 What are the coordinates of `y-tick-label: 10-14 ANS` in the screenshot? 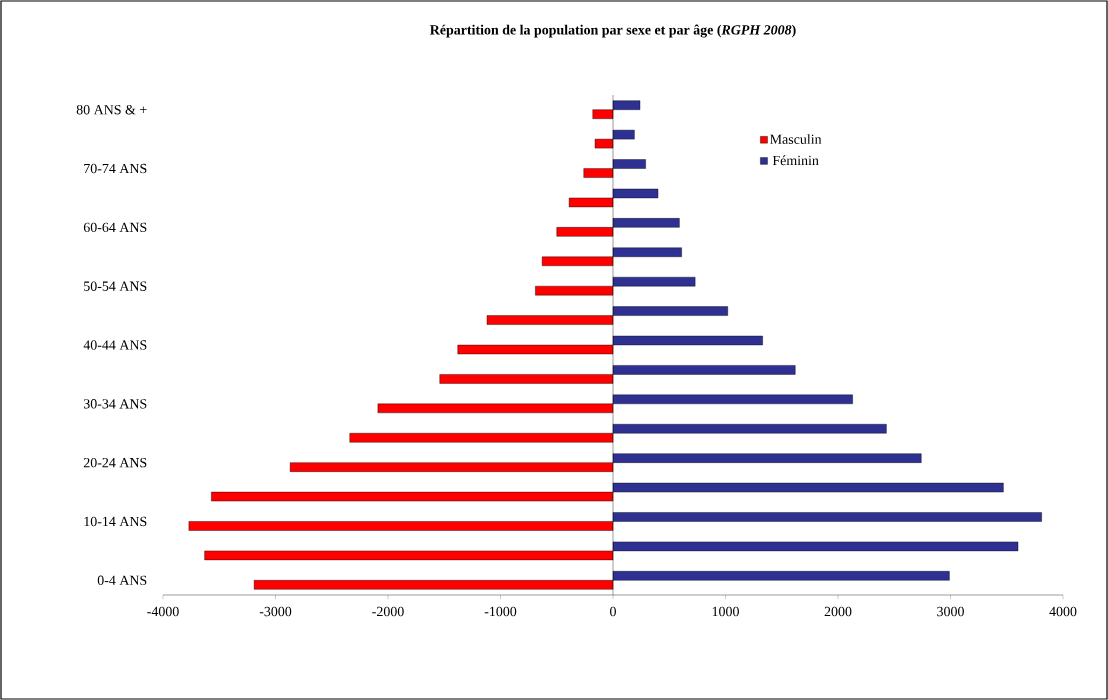 It's located at (115, 521).